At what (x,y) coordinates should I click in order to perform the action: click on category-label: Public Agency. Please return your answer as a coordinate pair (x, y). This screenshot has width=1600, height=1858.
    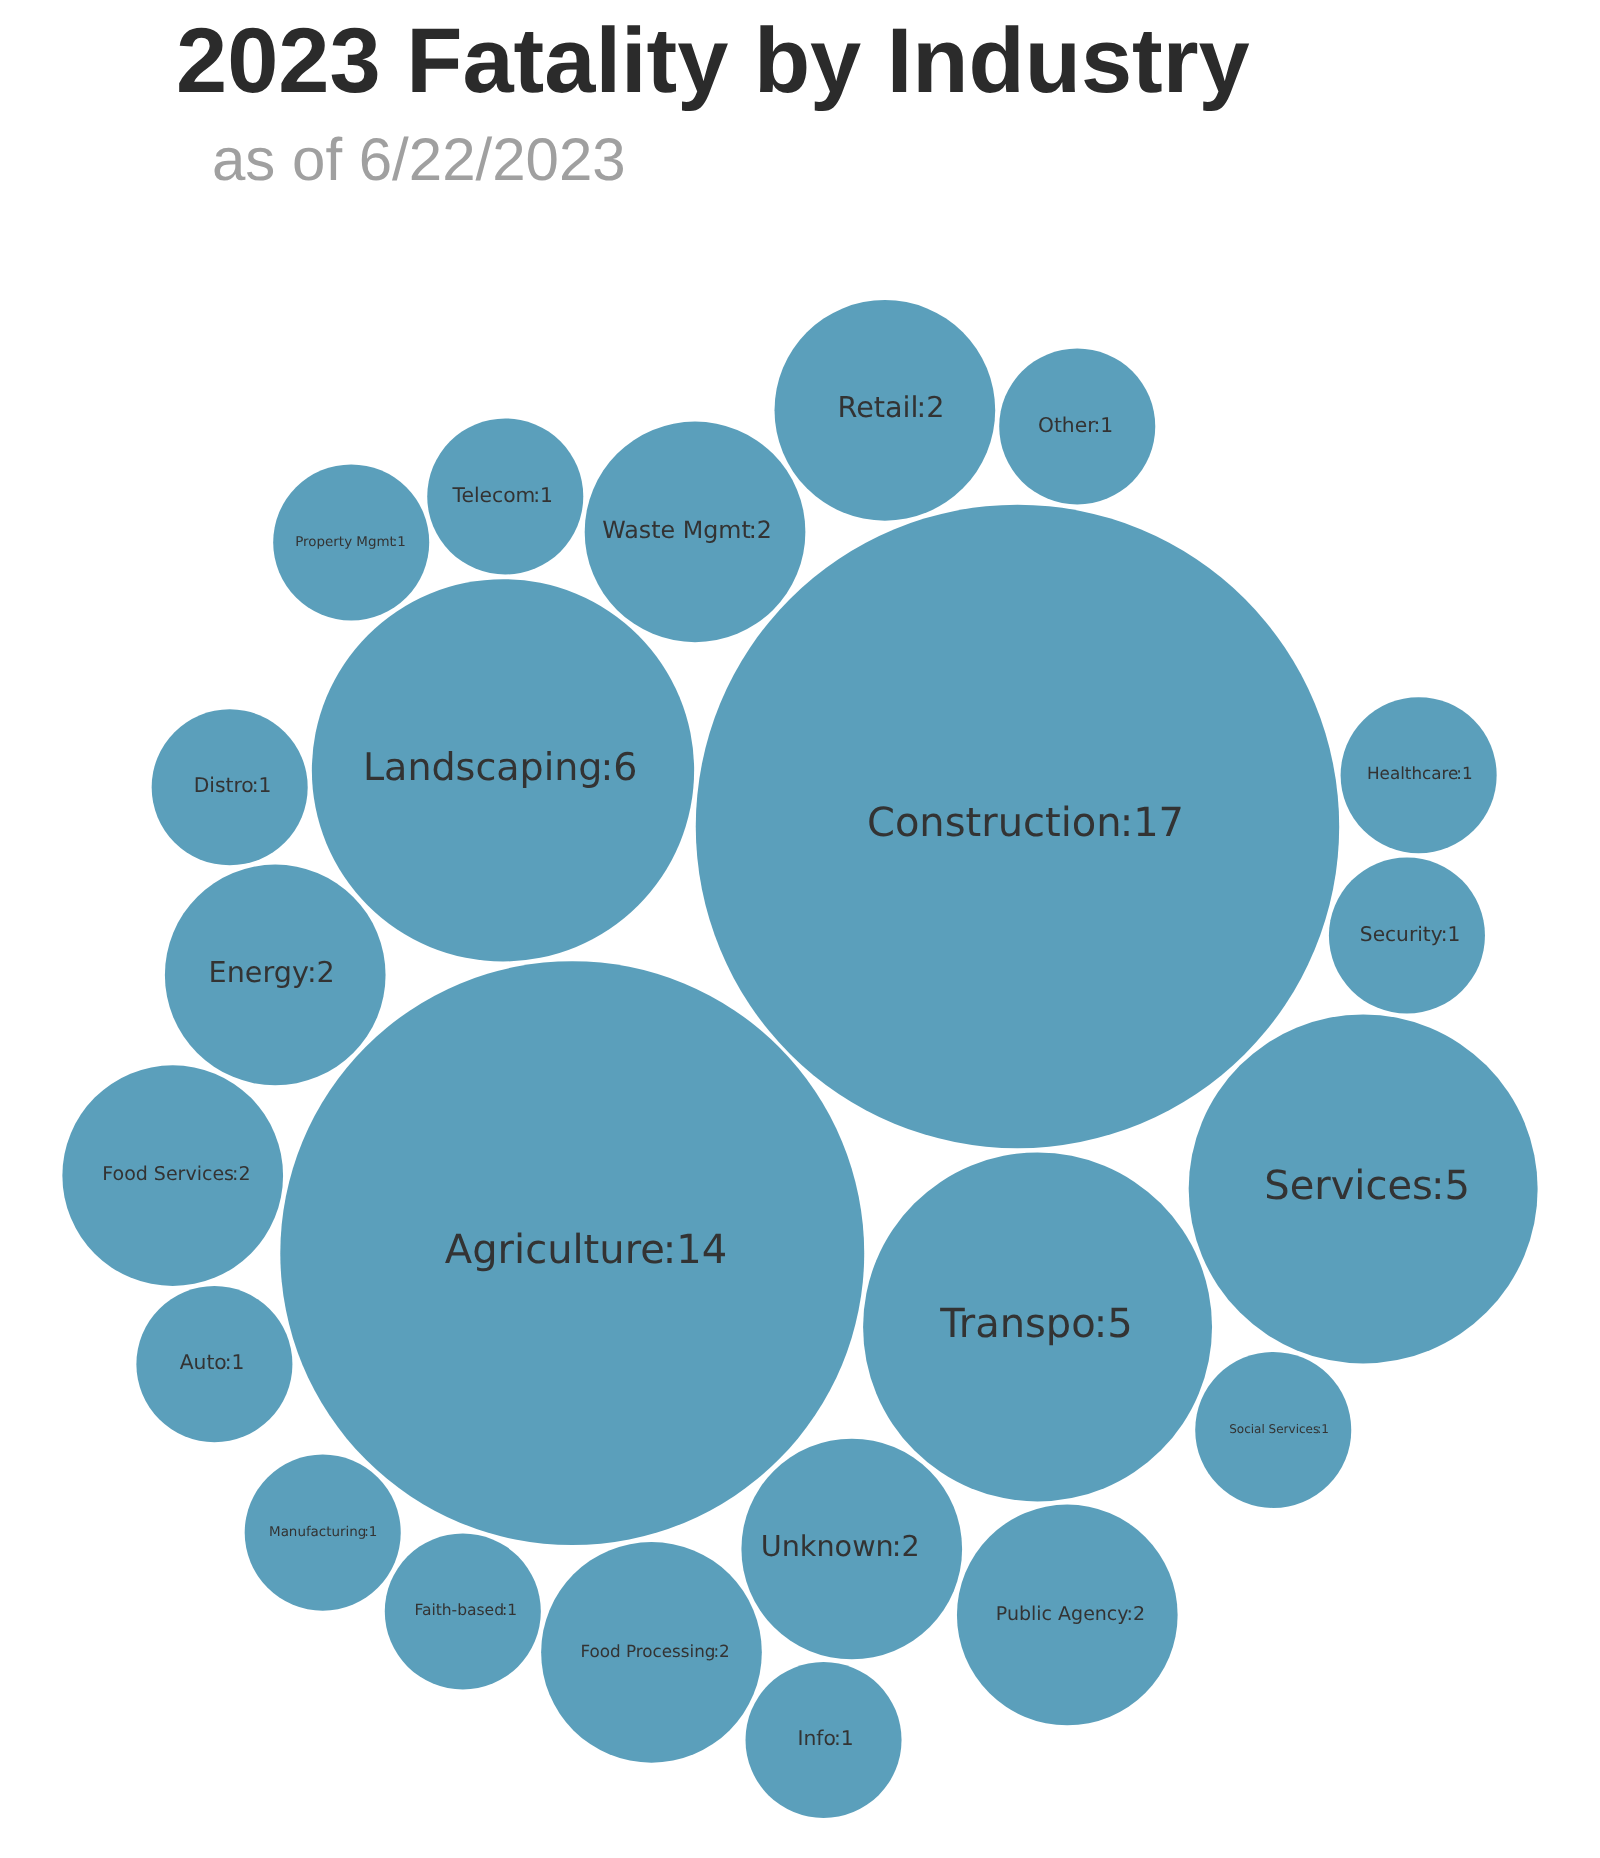
    Looking at the image, I should click on (1062, 1614).